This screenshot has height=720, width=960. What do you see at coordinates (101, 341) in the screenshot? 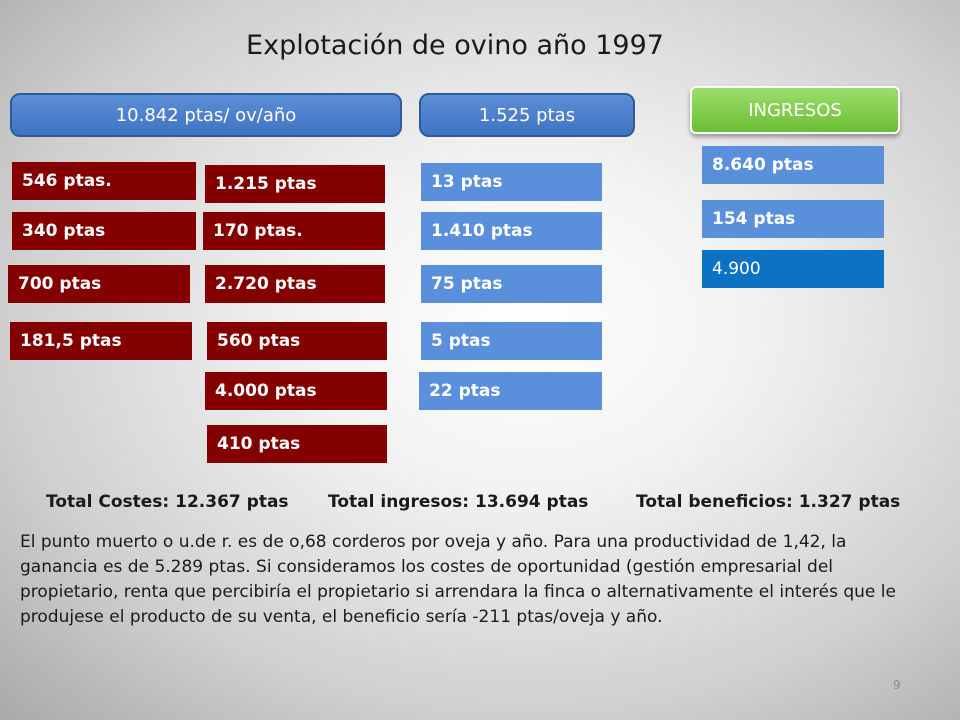
I see `cost-box: 181,5 ptas` at bounding box center [101, 341].